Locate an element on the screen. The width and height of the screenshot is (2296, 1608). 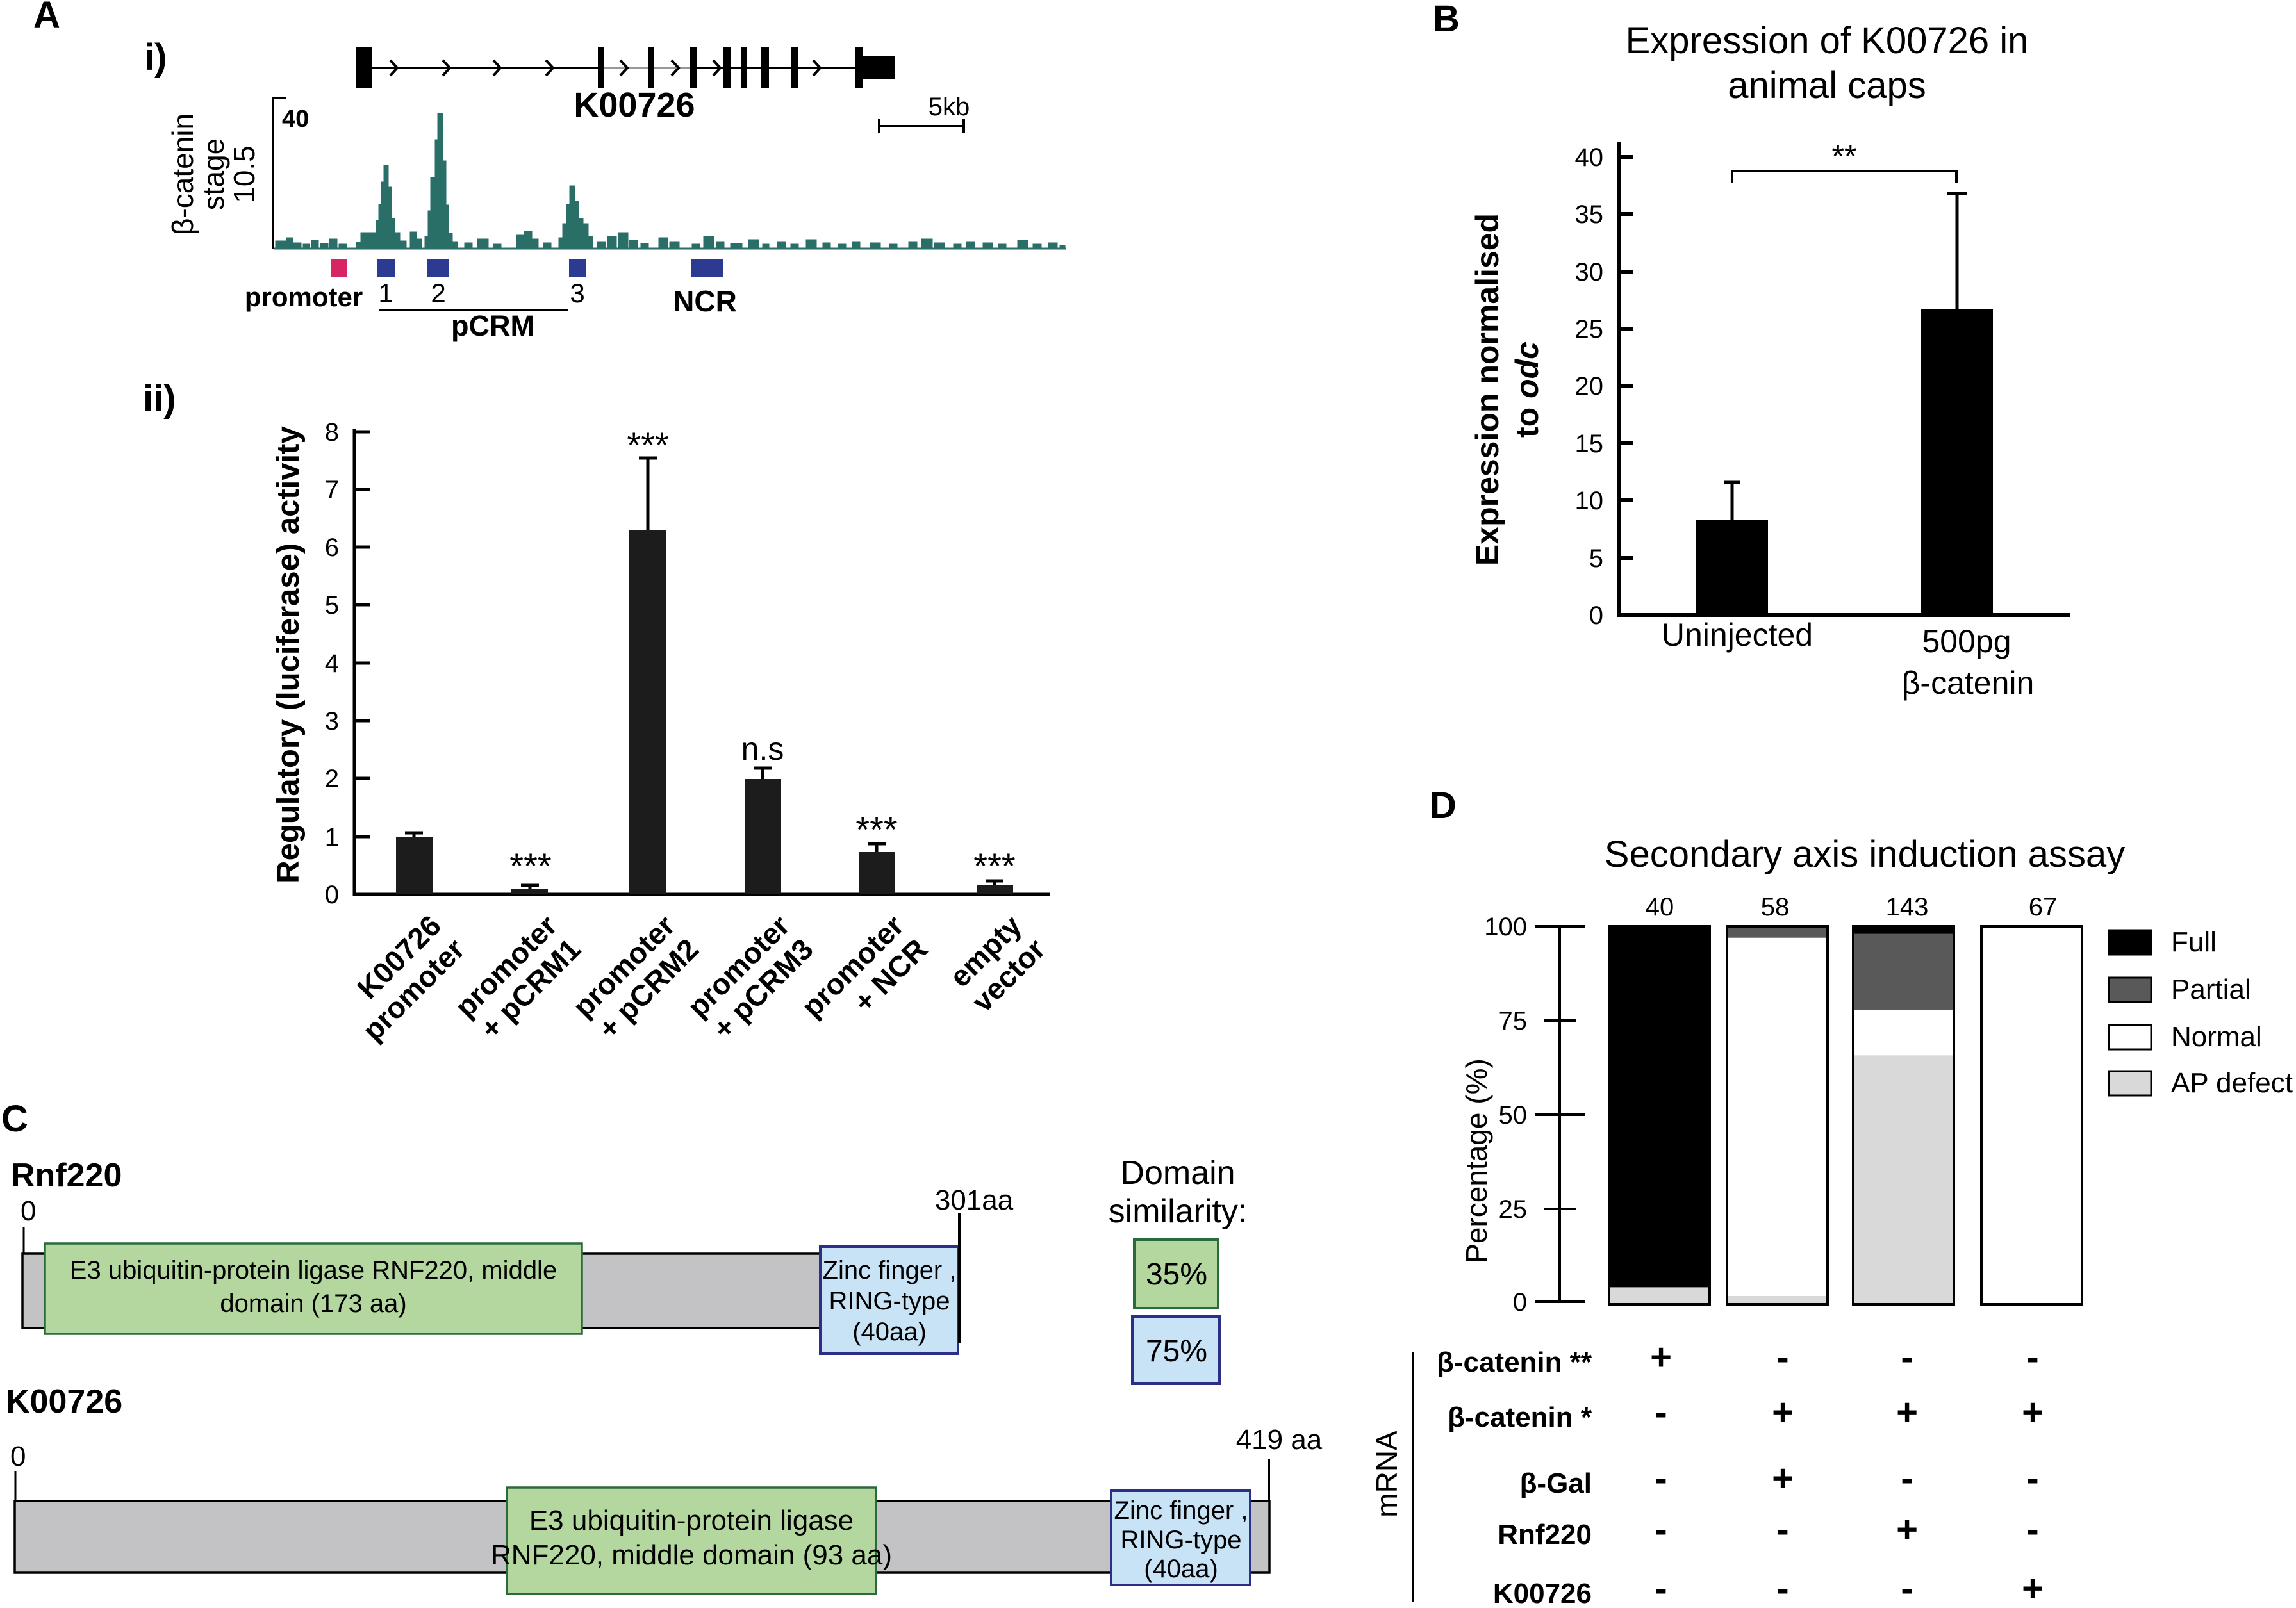
svg-text: n.s is located at coordinates (762, 749).